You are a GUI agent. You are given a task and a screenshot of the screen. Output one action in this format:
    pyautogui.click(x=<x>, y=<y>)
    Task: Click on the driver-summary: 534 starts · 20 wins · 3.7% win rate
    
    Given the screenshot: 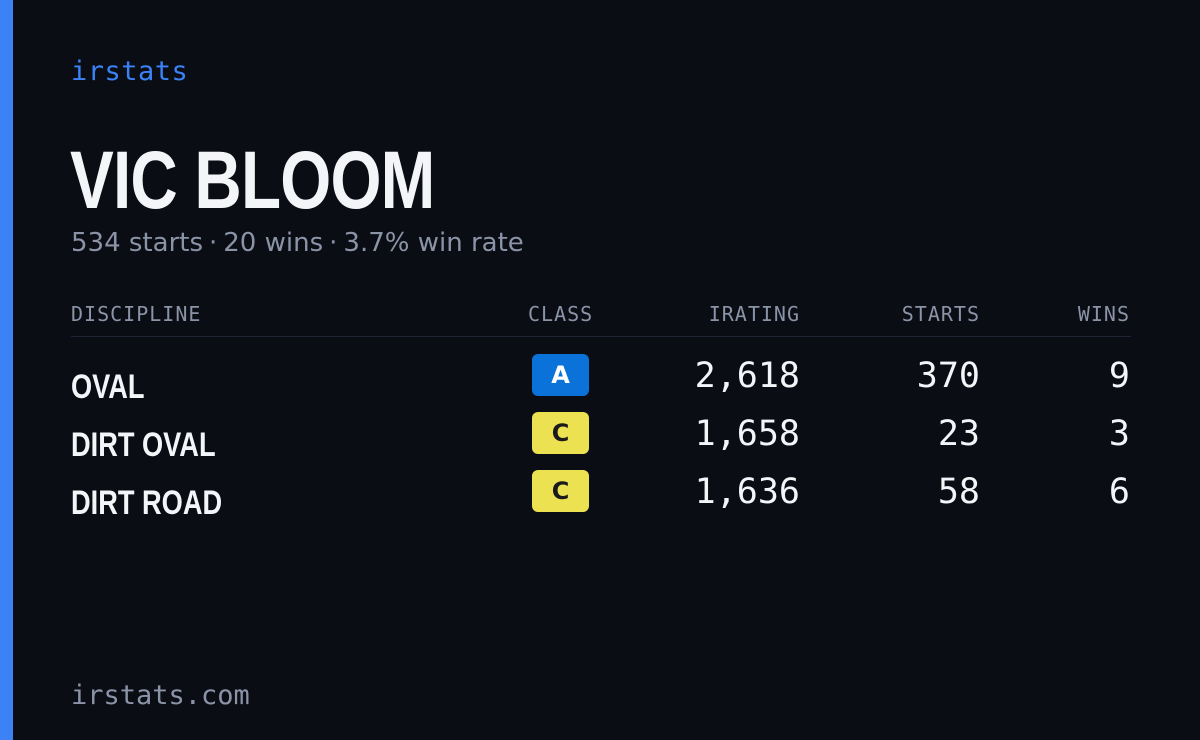 What is the action you would take?
    pyautogui.click(x=297, y=243)
    